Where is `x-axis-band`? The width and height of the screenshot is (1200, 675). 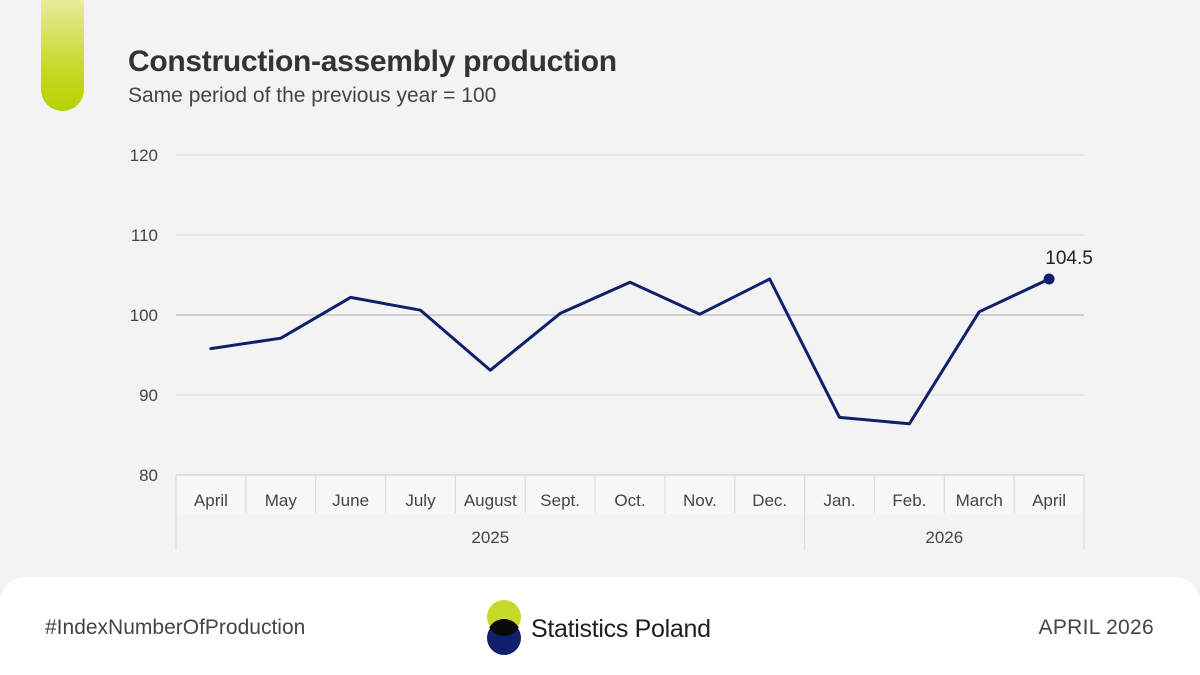 x-axis-band is located at coordinates (630, 494).